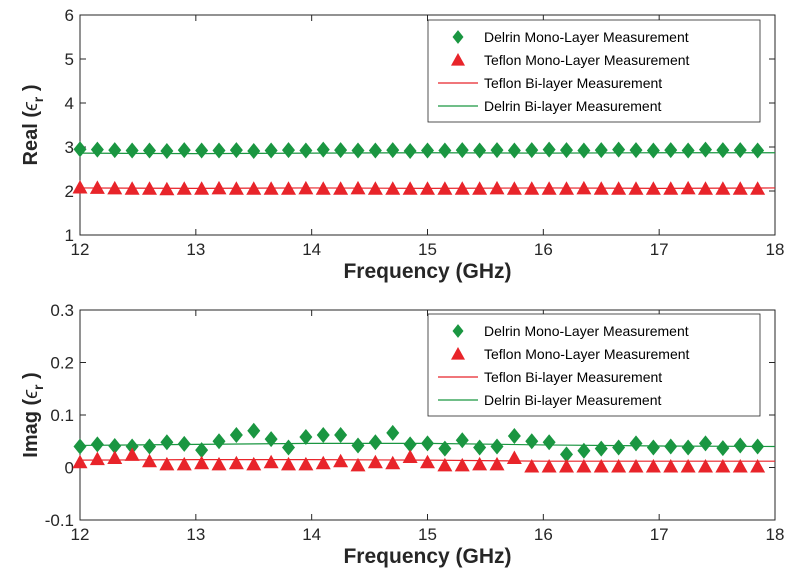  Describe the element at coordinates (59, 520) in the screenshot. I see `y-tick-label: -0.1` at that location.